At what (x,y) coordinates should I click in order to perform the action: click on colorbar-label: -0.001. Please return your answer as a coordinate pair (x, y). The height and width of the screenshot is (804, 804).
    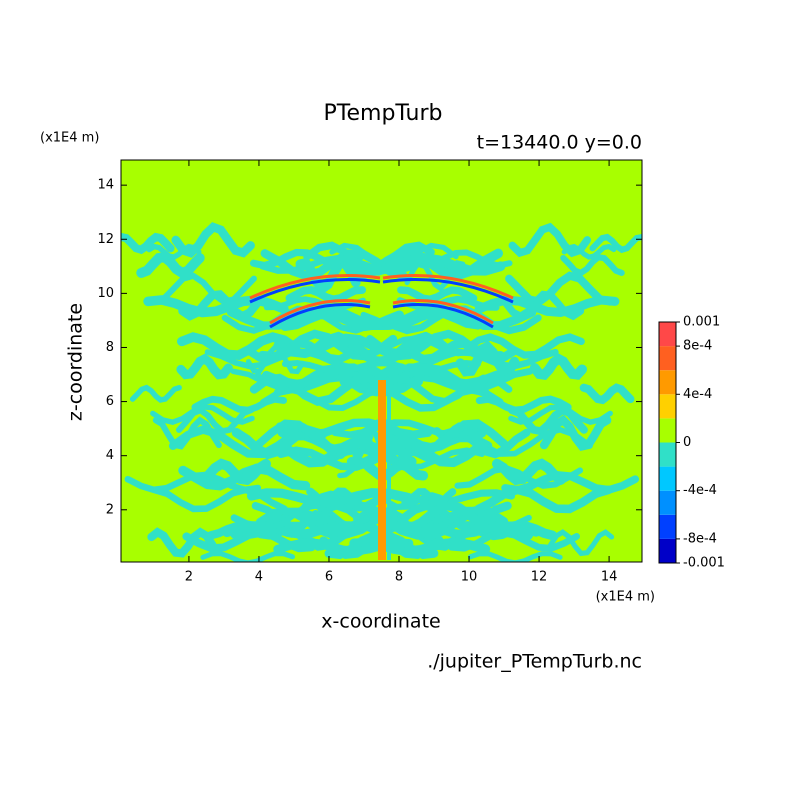
    Looking at the image, I should click on (704, 563).